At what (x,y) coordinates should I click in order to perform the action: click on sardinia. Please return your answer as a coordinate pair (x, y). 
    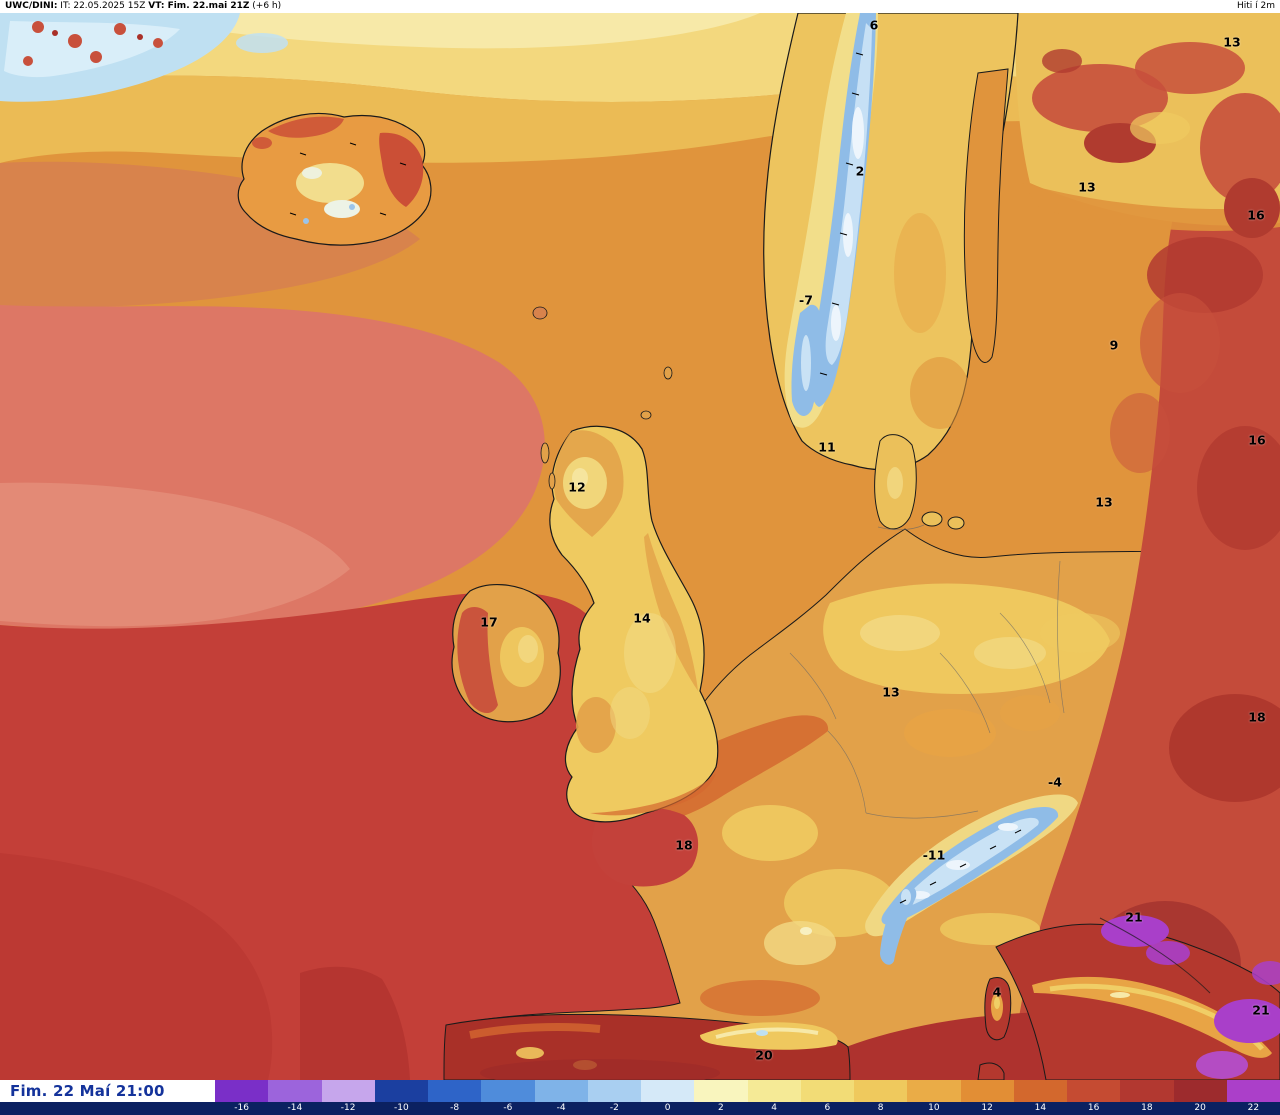
    Looking at the image, I should click on (991, 1071).